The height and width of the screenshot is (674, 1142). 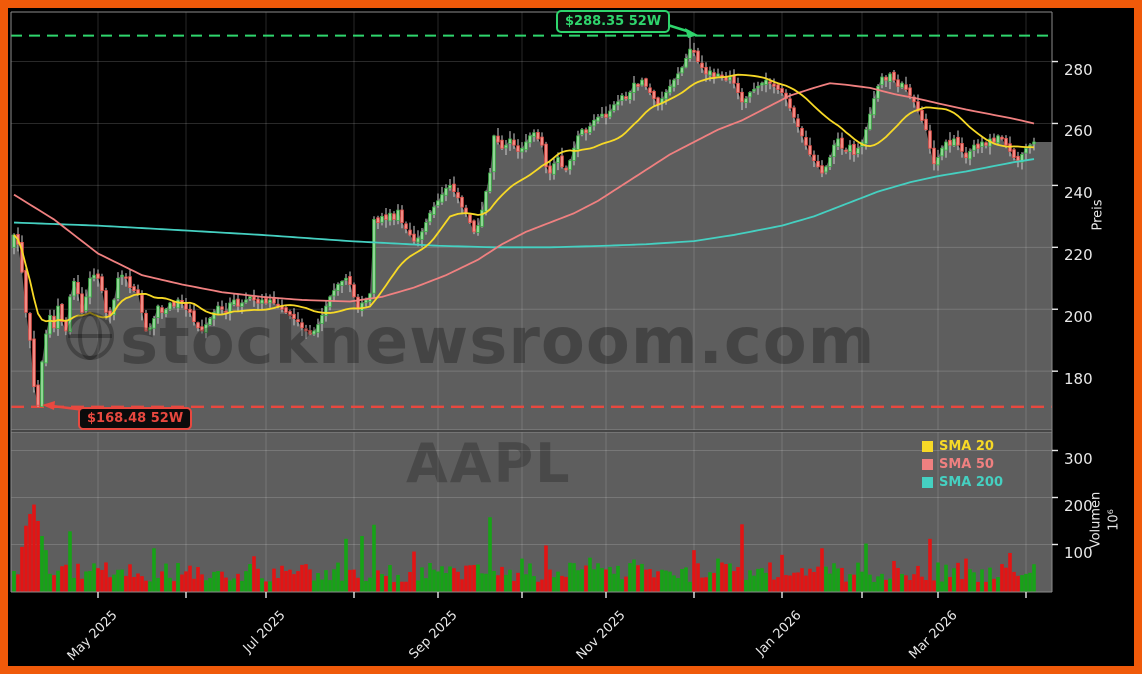 I want to click on legend-item-sma20: SMA 20, so click(x=962, y=446).